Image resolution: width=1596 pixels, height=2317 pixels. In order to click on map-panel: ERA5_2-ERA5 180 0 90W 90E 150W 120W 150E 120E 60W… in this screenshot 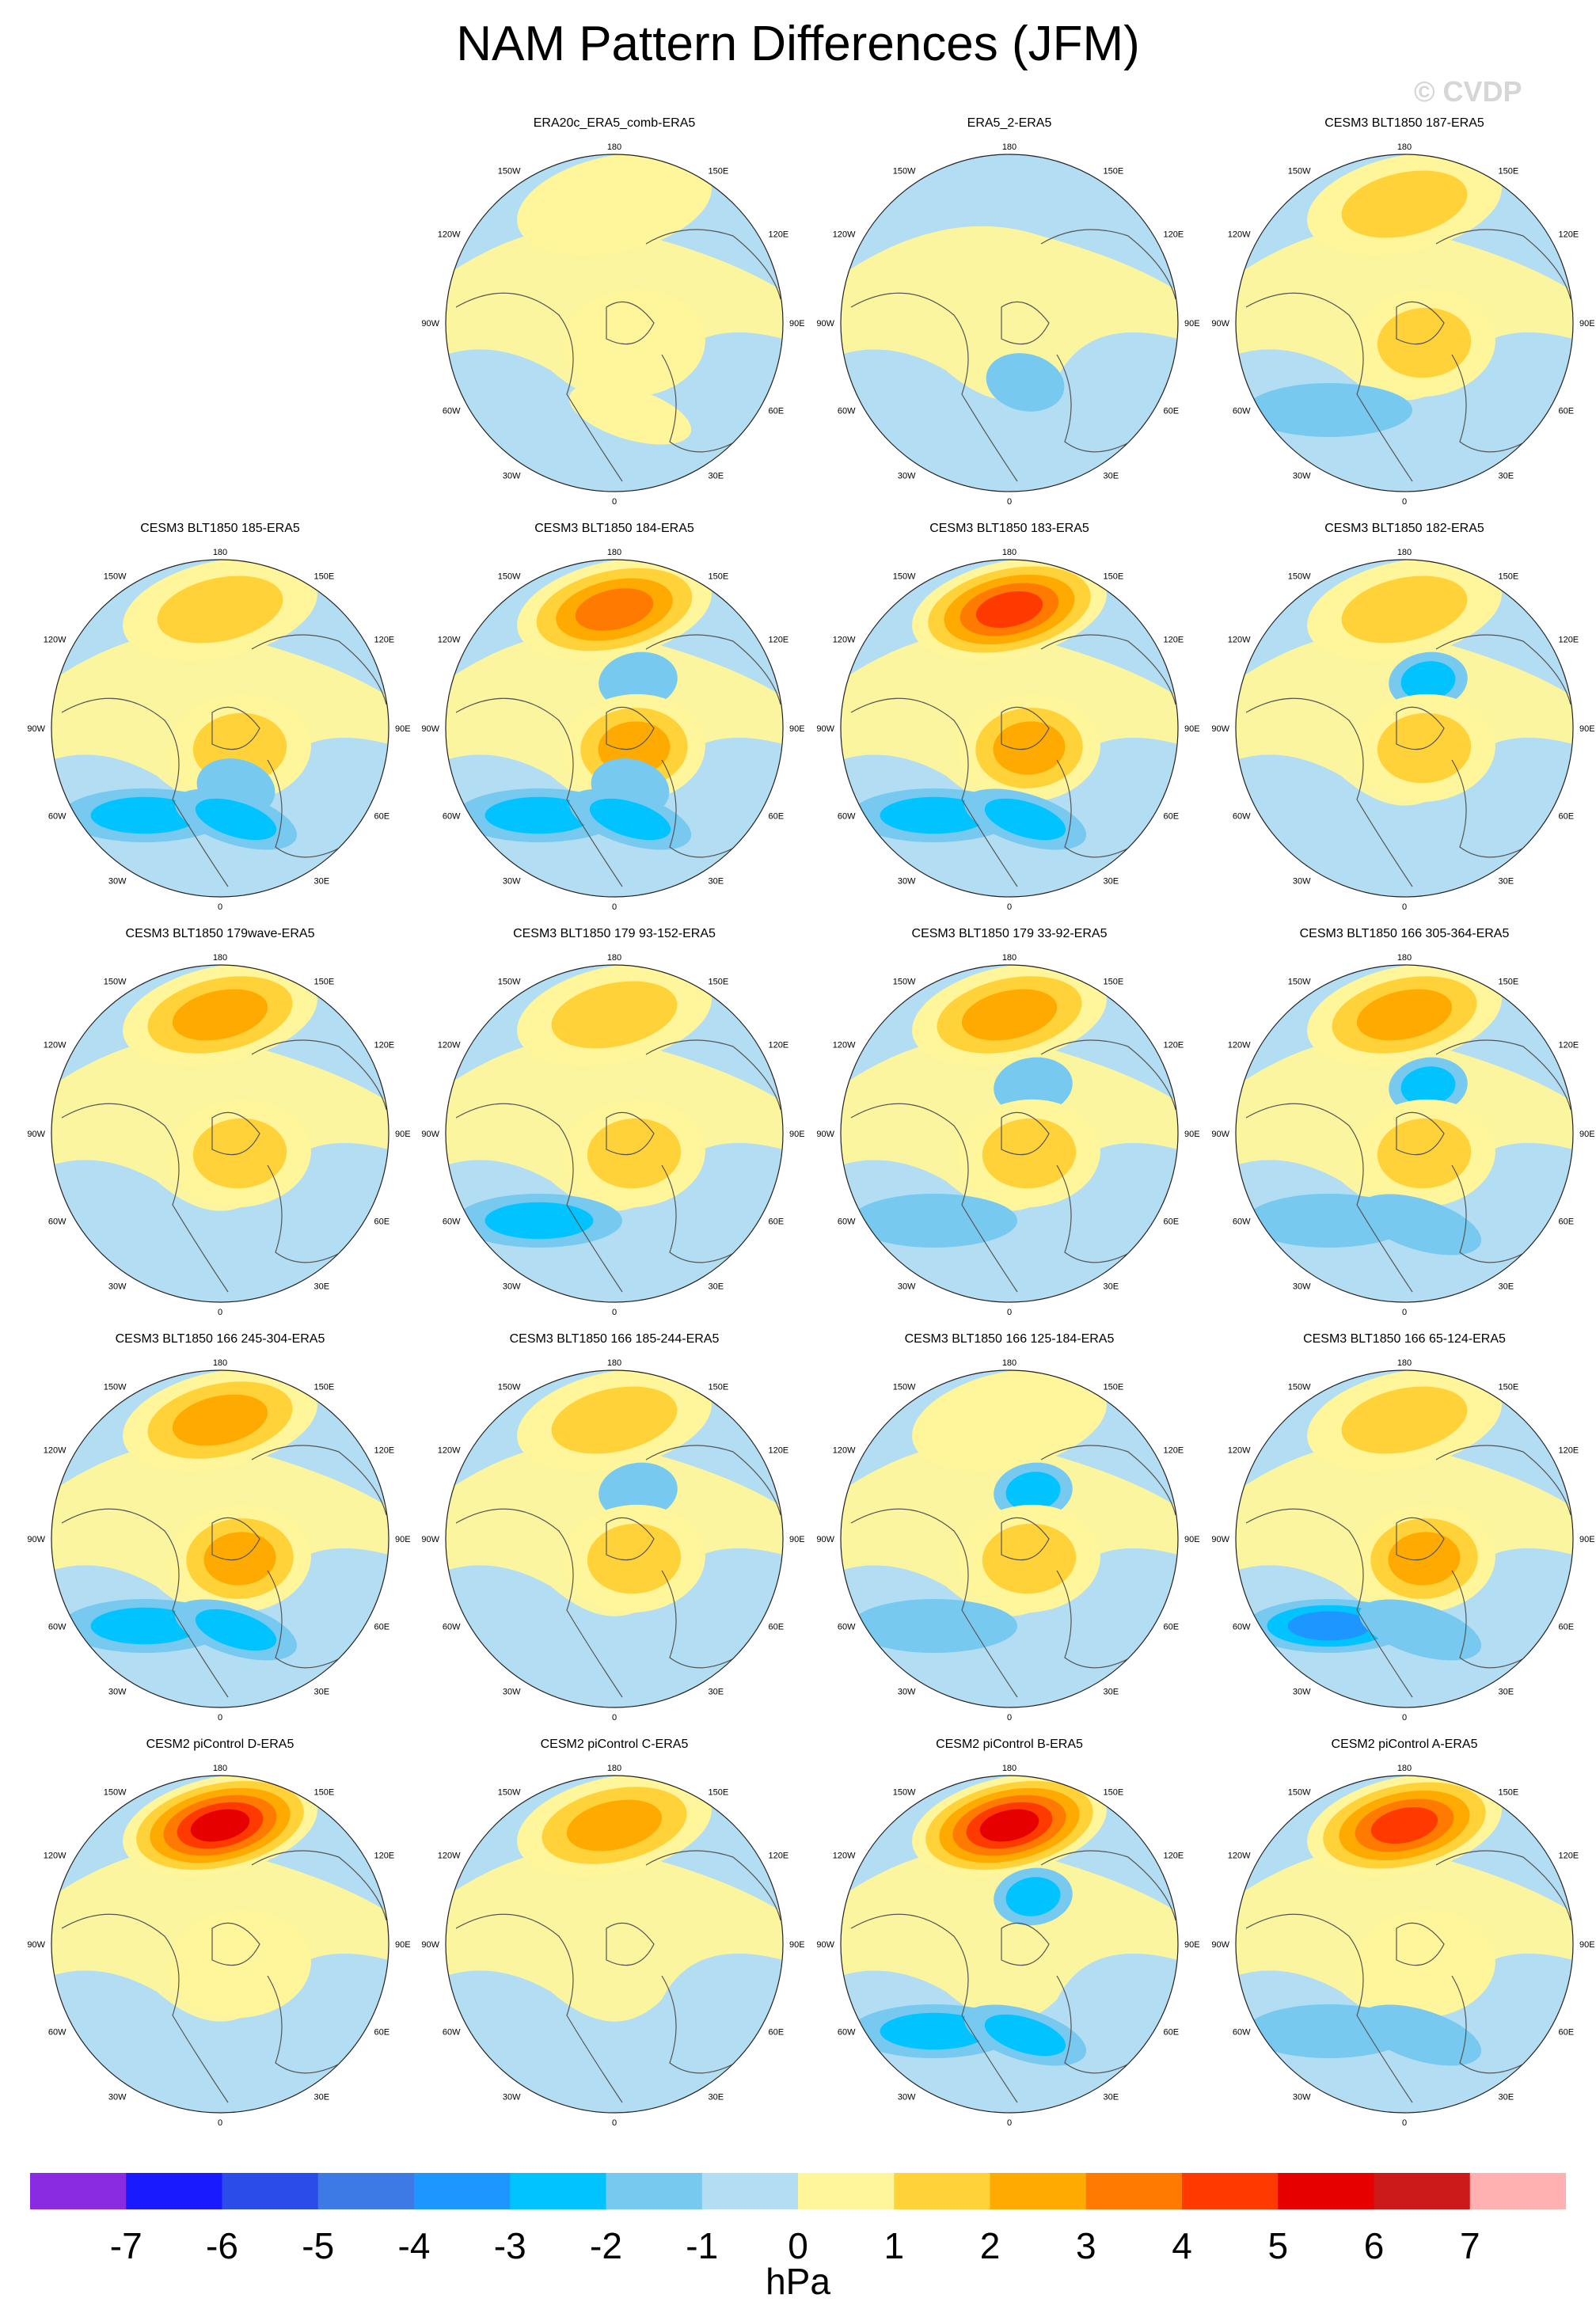, I will do `click(1009, 313)`.